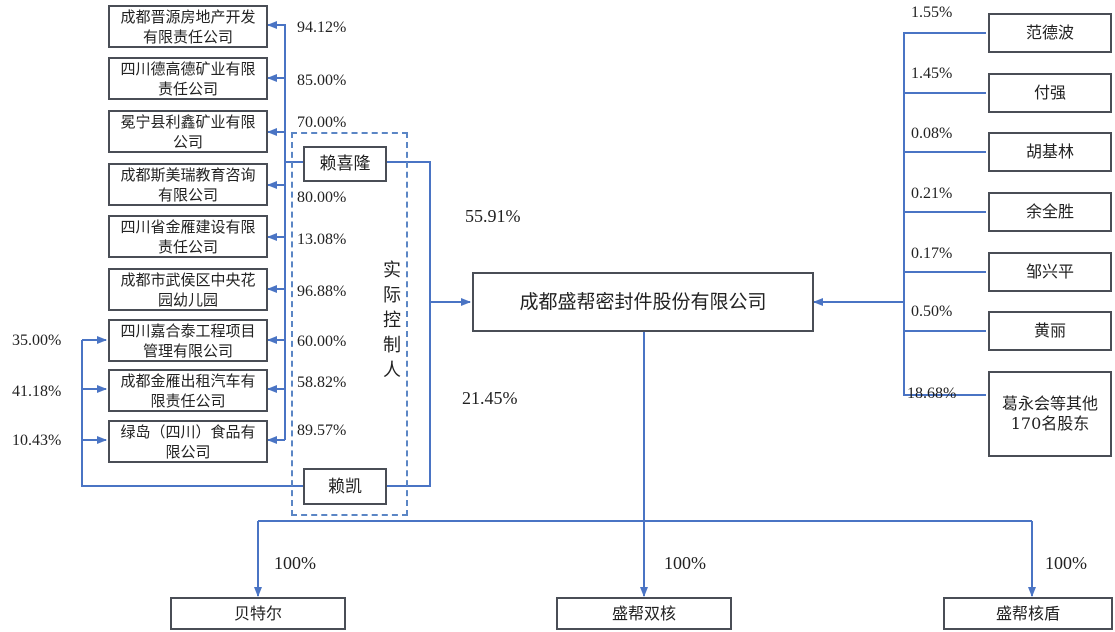 The height and width of the screenshot is (632, 1115). Describe the element at coordinates (37, 391) in the screenshot. I see `laikai-pct-2: 41.18%` at that location.